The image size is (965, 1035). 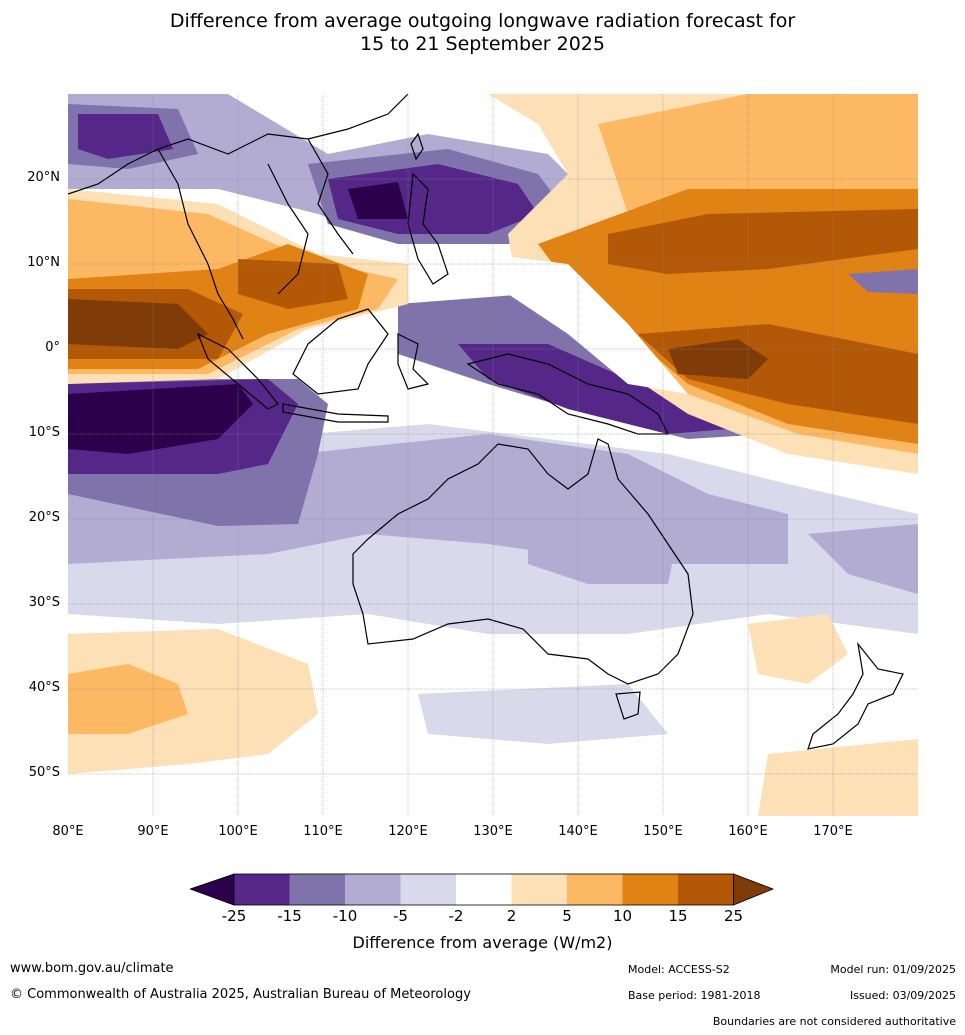 What do you see at coordinates (128, 699) in the screenshot?
I see `region-south-west-orange` at bounding box center [128, 699].